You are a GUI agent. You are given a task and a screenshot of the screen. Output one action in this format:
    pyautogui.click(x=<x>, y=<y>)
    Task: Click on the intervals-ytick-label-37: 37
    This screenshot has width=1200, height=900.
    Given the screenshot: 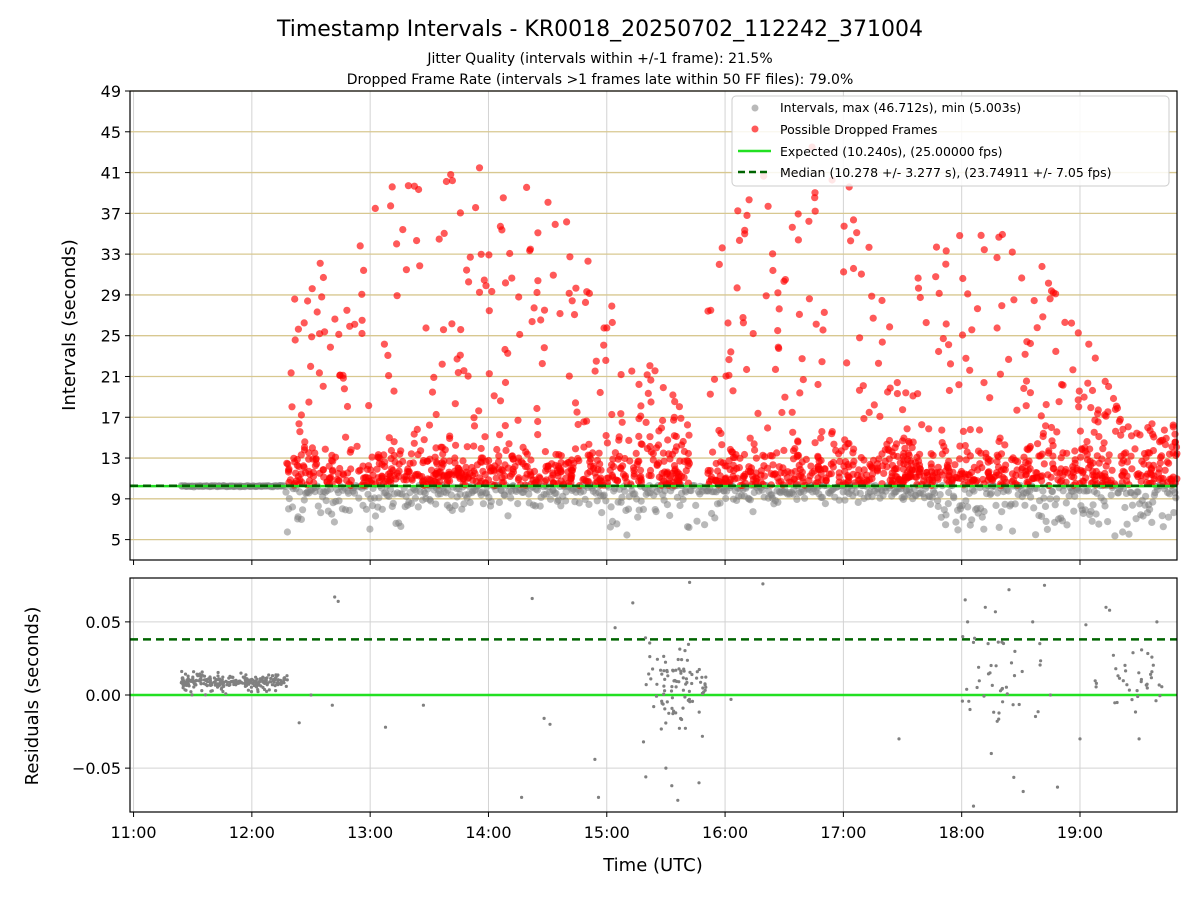 What is the action you would take?
    pyautogui.click(x=111, y=213)
    